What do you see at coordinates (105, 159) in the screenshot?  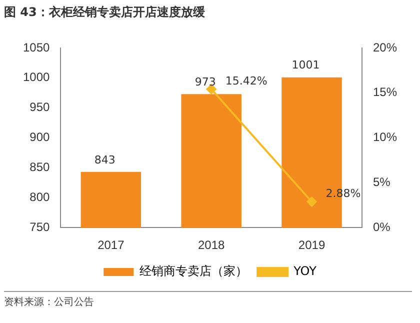 I see `data-label: 843` at bounding box center [105, 159].